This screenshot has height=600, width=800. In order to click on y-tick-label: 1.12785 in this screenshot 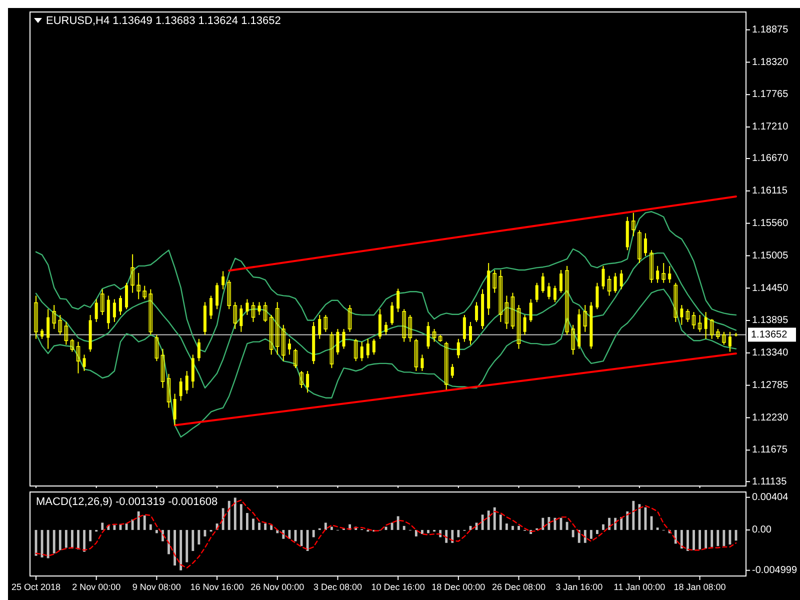, I will do `click(770, 385)`.